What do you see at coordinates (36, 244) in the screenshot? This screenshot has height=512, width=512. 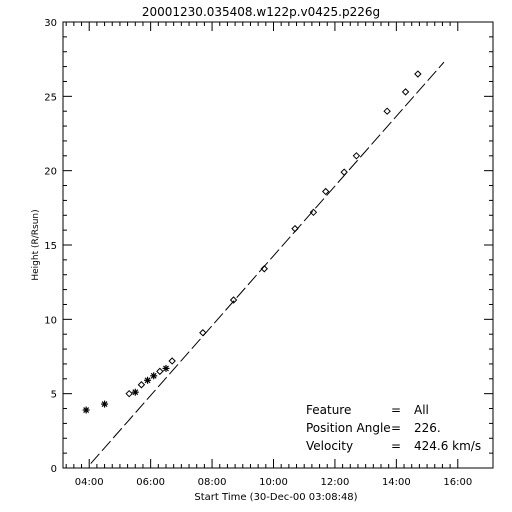 I see `y-axis-label: Height (R/Rsun)` at bounding box center [36, 244].